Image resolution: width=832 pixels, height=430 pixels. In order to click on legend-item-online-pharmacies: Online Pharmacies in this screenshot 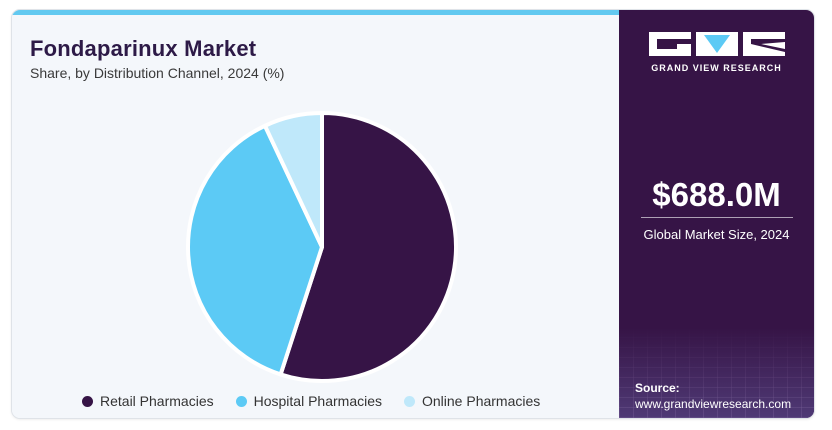, I will do `click(472, 401)`.